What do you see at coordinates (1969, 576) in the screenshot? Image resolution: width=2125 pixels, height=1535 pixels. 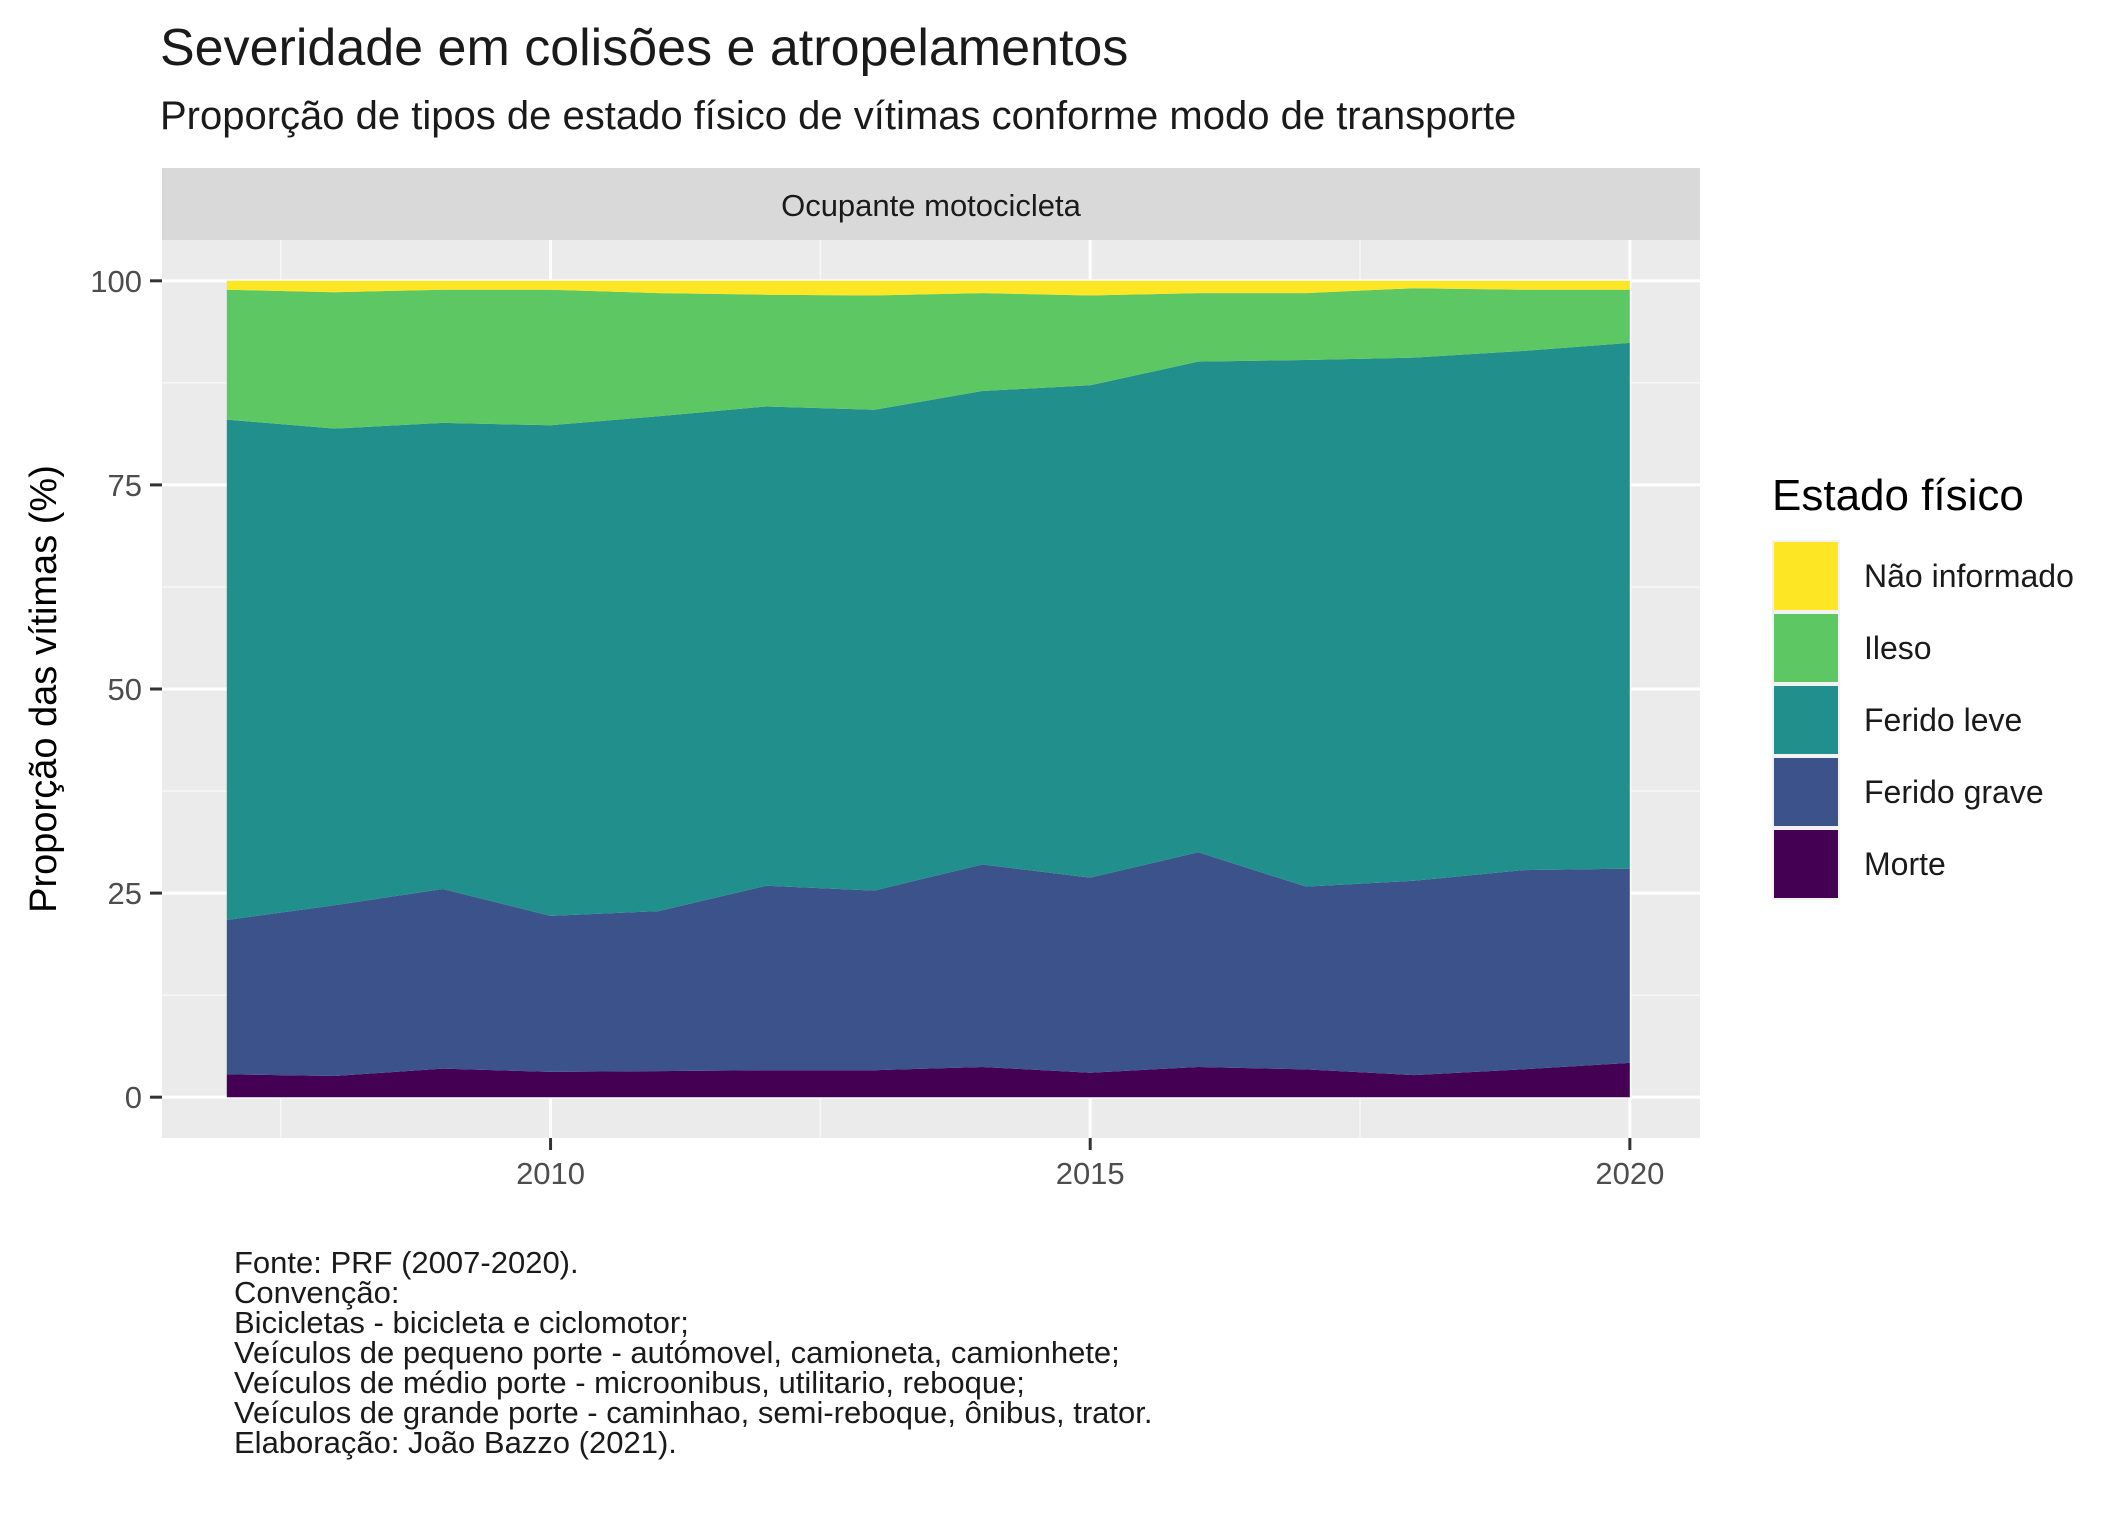 I see `legend-label: Não informado` at bounding box center [1969, 576].